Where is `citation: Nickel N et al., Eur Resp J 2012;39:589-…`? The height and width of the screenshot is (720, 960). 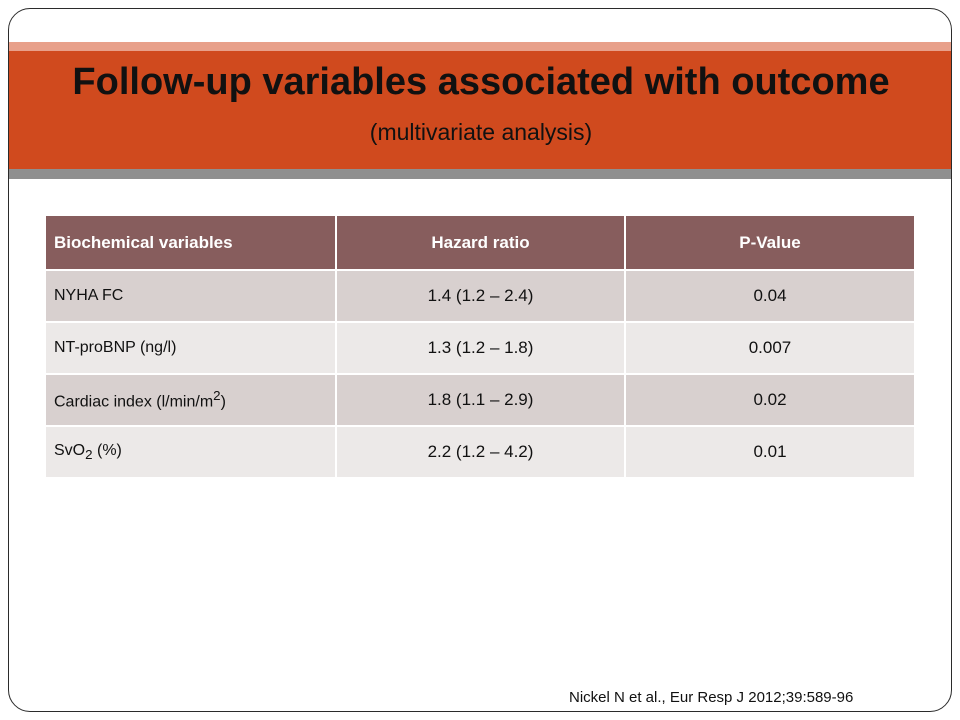
citation: Nickel N et al., Eur Resp J 2012;39:589-… is located at coordinates (711, 697).